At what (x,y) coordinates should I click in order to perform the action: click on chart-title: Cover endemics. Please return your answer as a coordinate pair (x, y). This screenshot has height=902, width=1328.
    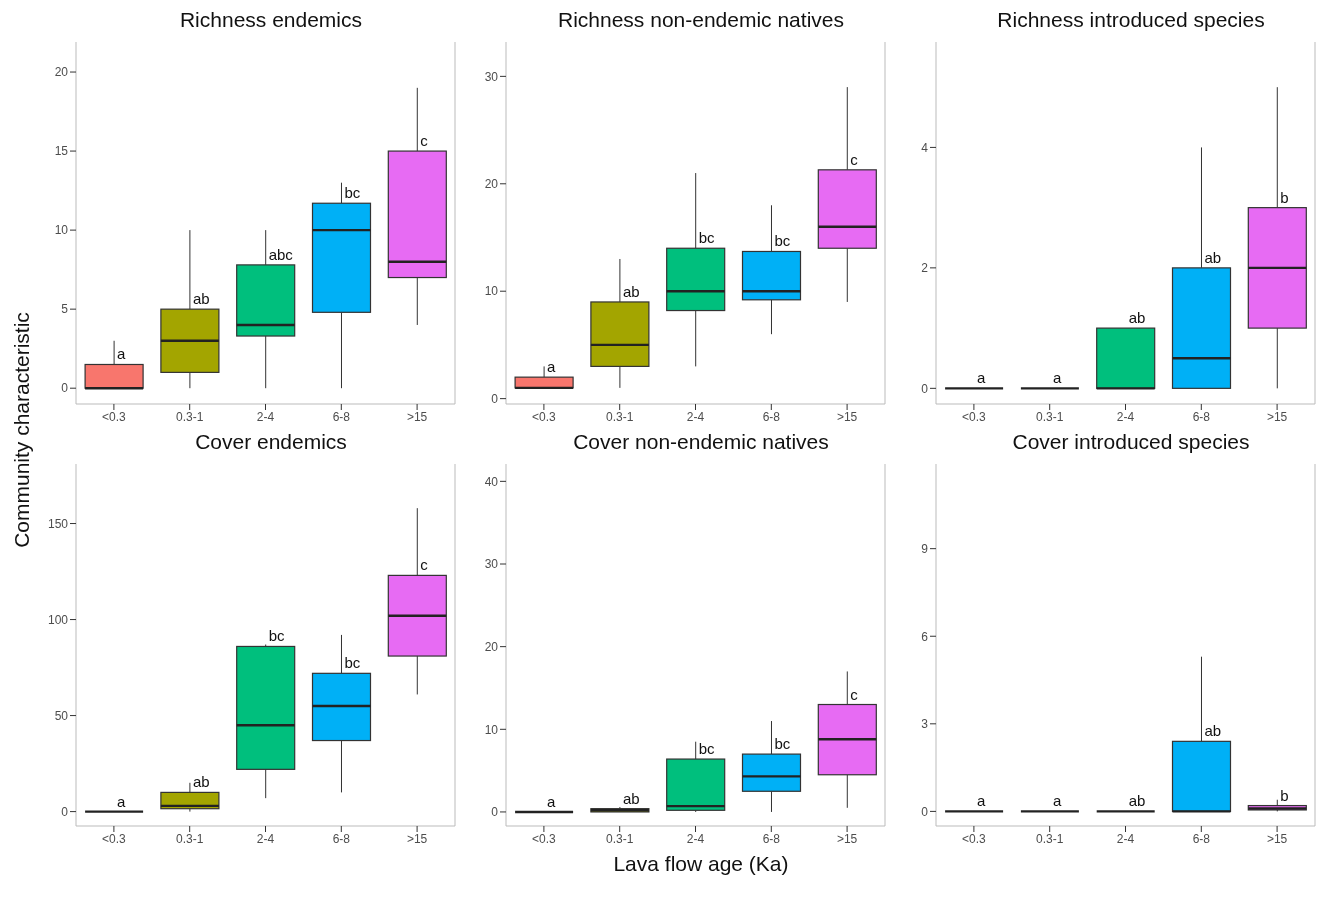
    Looking at the image, I should click on (271, 442).